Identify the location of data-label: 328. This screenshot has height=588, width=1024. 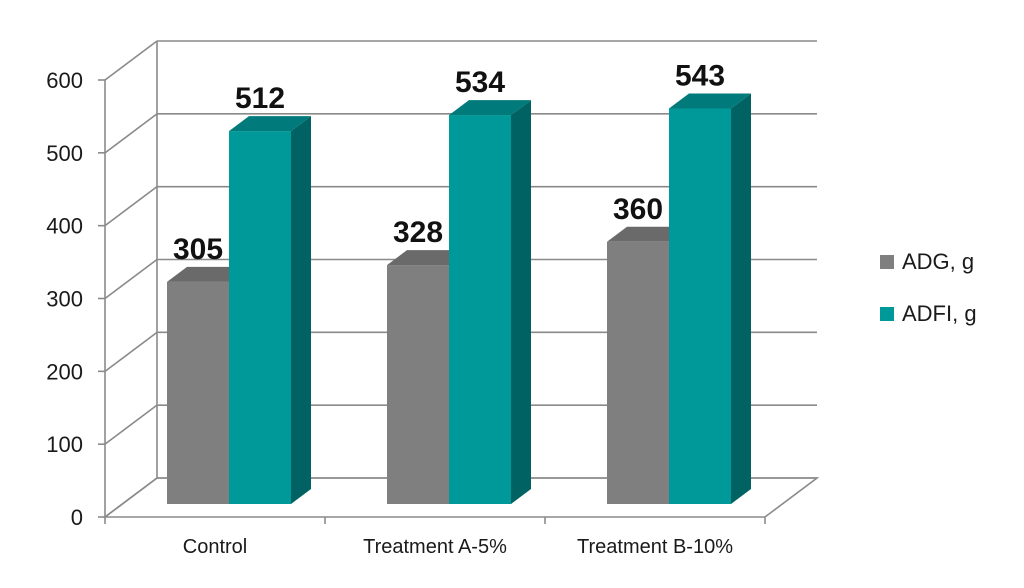
(418, 232).